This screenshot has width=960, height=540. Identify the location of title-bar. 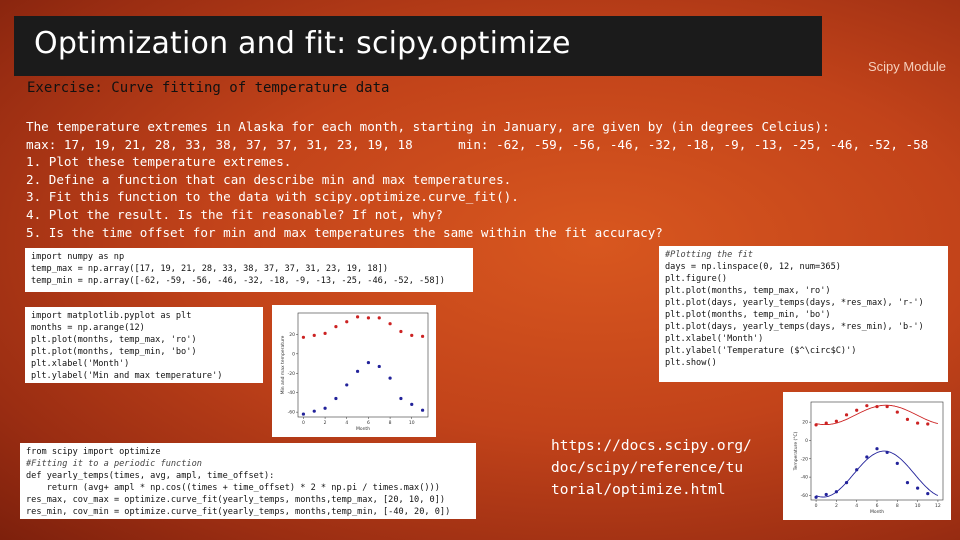
(418, 46).